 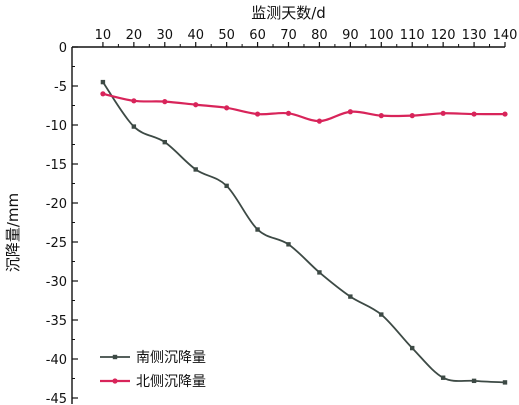 What do you see at coordinates (56, 126) in the screenshot?
I see `y-tick-label: -10` at bounding box center [56, 126].